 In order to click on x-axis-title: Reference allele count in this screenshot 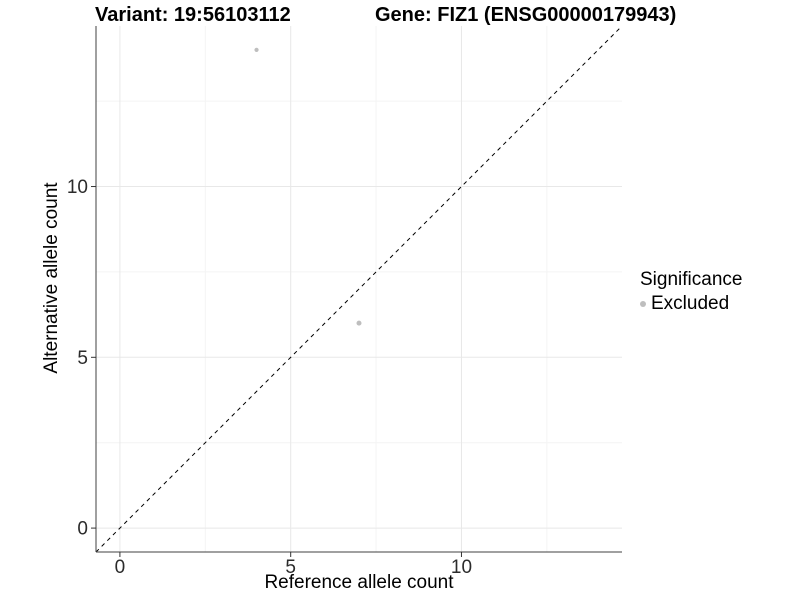, I will do `click(359, 582)`.